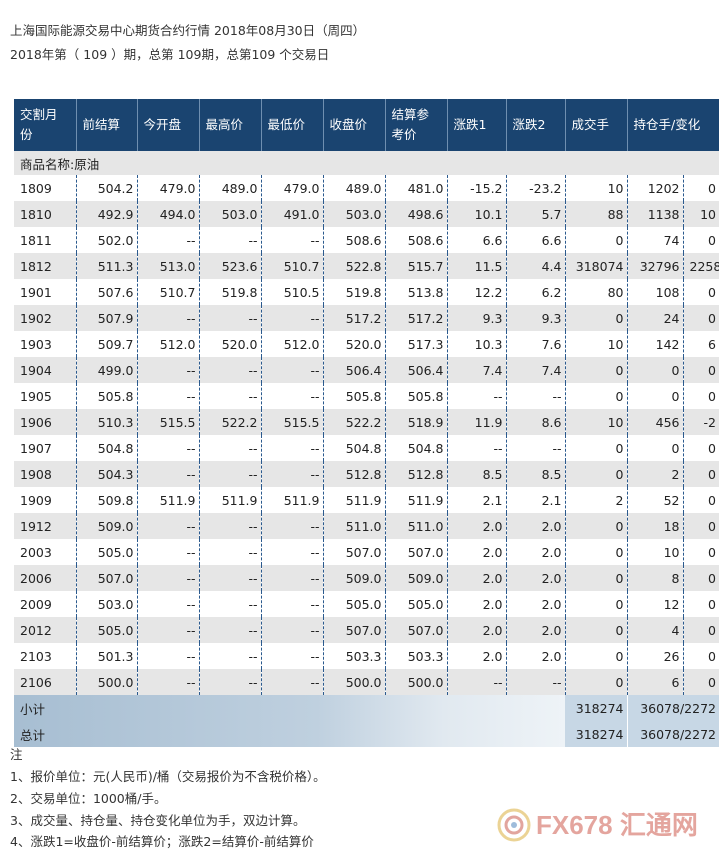 The height and width of the screenshot is (860, 719). I want to click on cell-change1: -15.2, so click(477, 188).